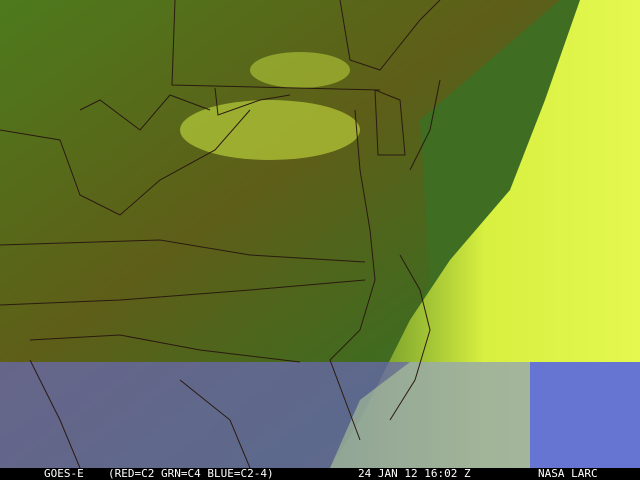  What do you see at coordinates (414, 473) in the screenshot?
I see `datetime-label: 24 JAN 12 16:02 Z` at bounding box center [414, 473].